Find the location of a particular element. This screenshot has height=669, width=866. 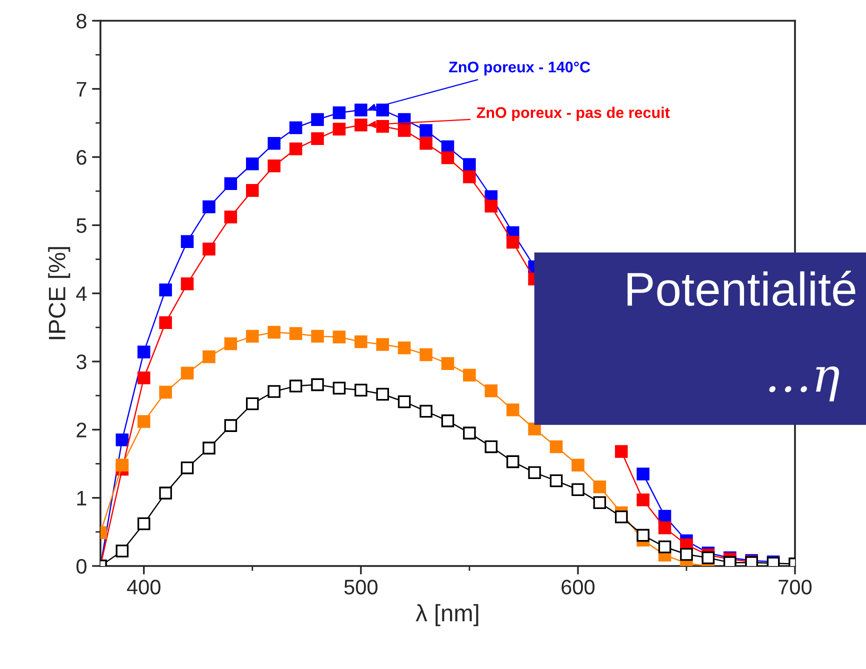

y-tick-label: 0 is located at coordinates (81, 566).